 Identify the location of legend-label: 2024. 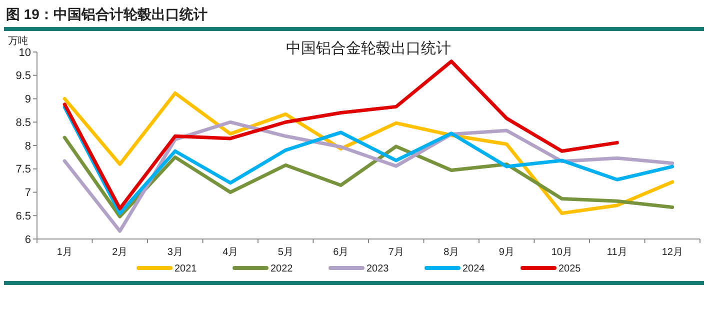
(474, 269).